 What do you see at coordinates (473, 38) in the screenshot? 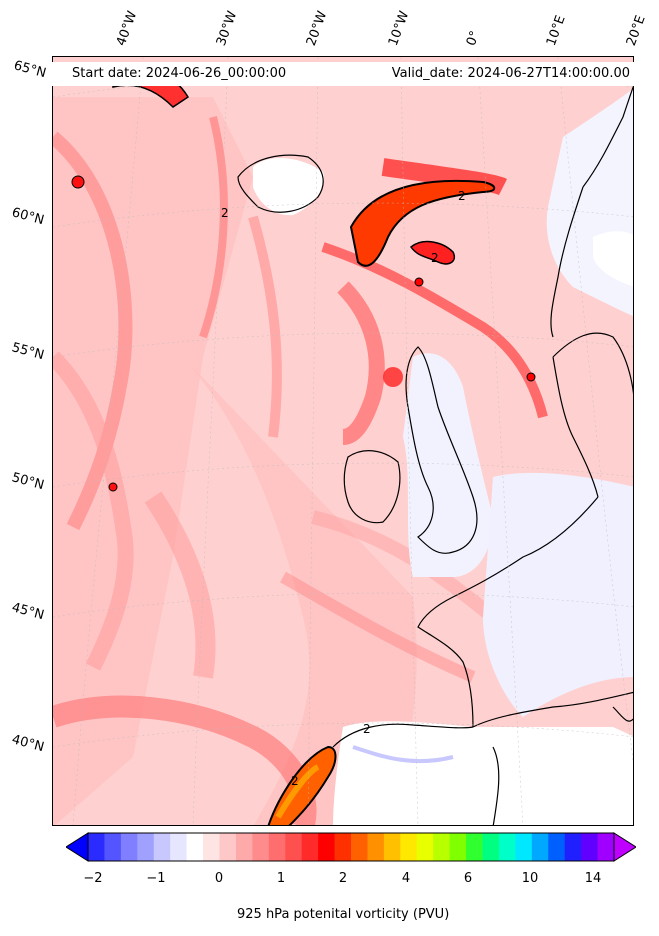
I see `lon-label-0: 0°` at bounding box center [473, 38].